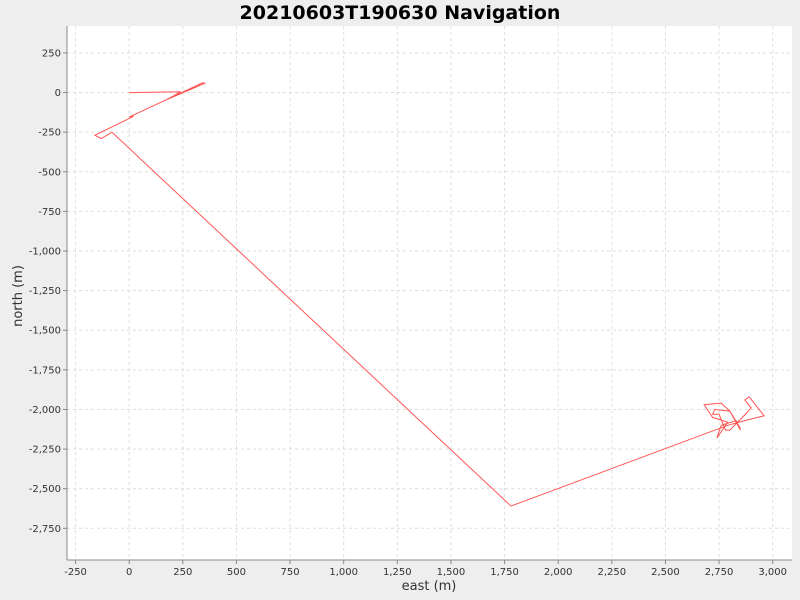 This screenshot has width=800, height=600. What do you see at coordinates (75, 572) in the screenshot?
I see `x-tick-label: -250` at bounding box center [75, 572].